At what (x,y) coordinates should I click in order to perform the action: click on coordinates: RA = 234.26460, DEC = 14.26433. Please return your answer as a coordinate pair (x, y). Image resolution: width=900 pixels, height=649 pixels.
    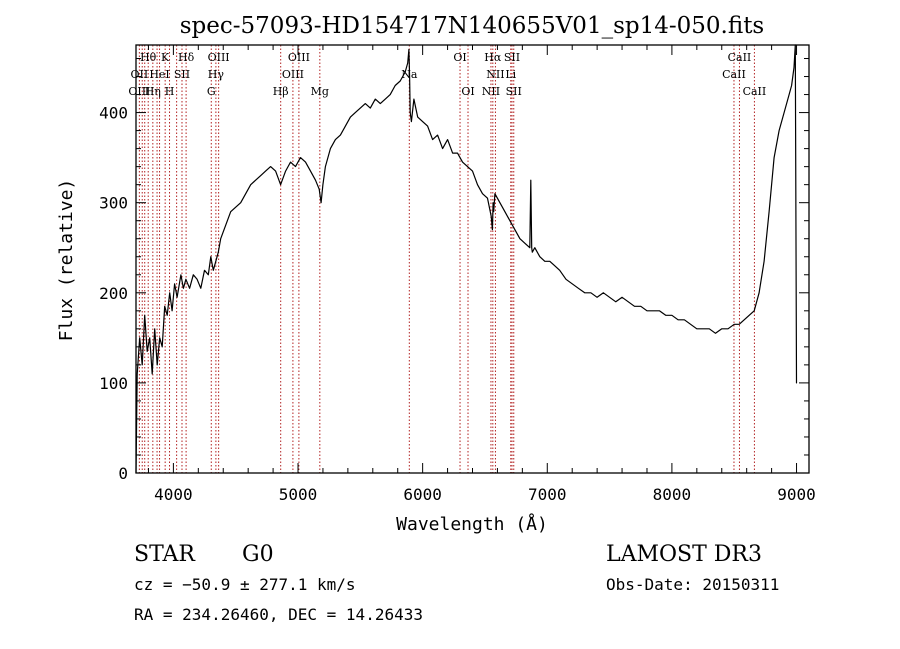
    Looking at the image, I should click on (278, 614).